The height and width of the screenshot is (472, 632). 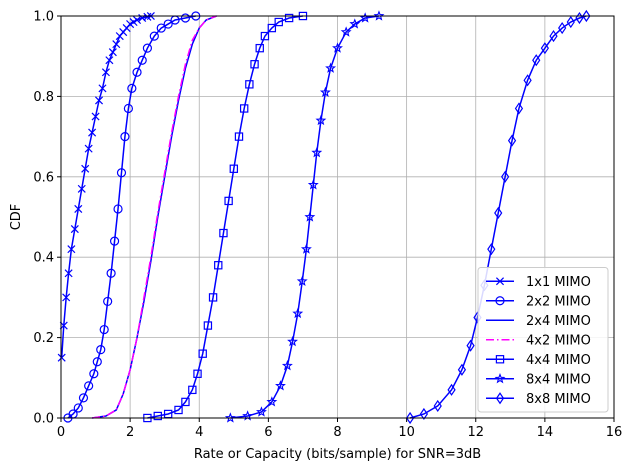 I want to click on y-tick-label: 1.0, so click(x=43, y=17).